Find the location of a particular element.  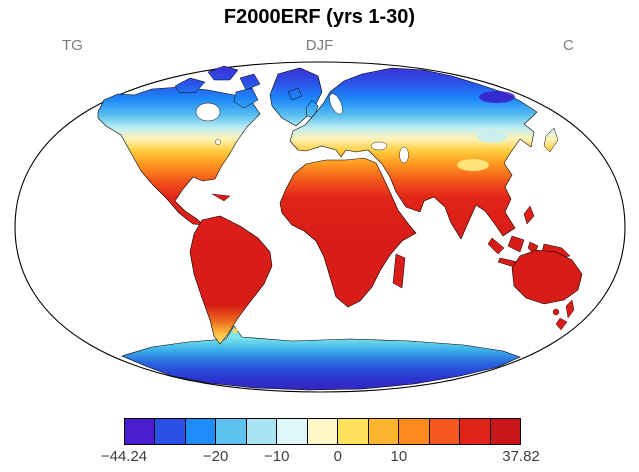

new-zealand is located at coordinates (565, 315).